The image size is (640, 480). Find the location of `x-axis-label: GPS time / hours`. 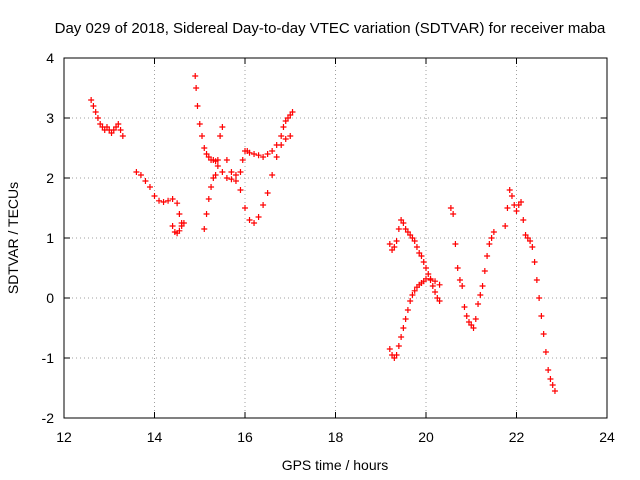

x-axis-label: GPS time / hours is located at coordinates (335, 465).